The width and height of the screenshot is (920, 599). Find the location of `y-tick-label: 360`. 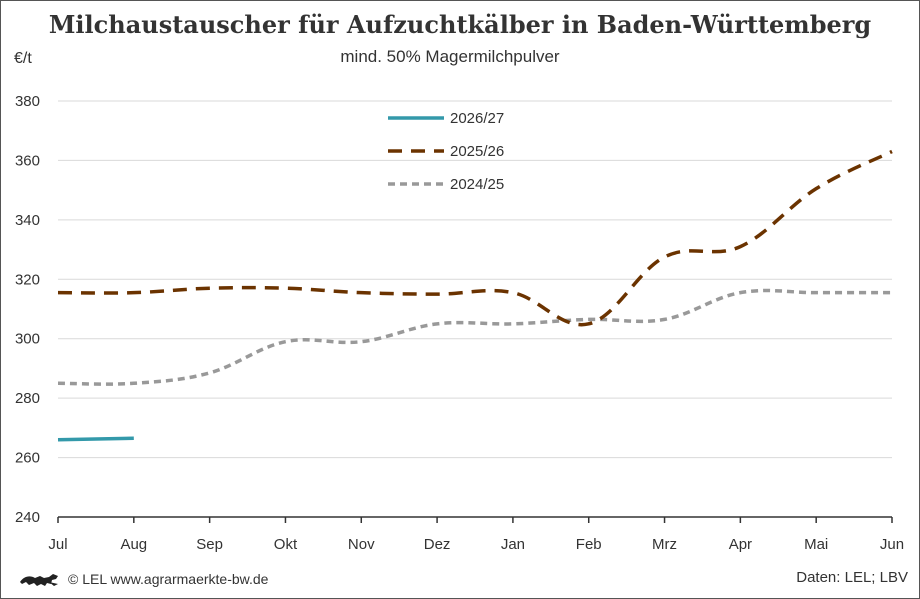

y-tick-label: 360 is located at coordinates (27, 160).